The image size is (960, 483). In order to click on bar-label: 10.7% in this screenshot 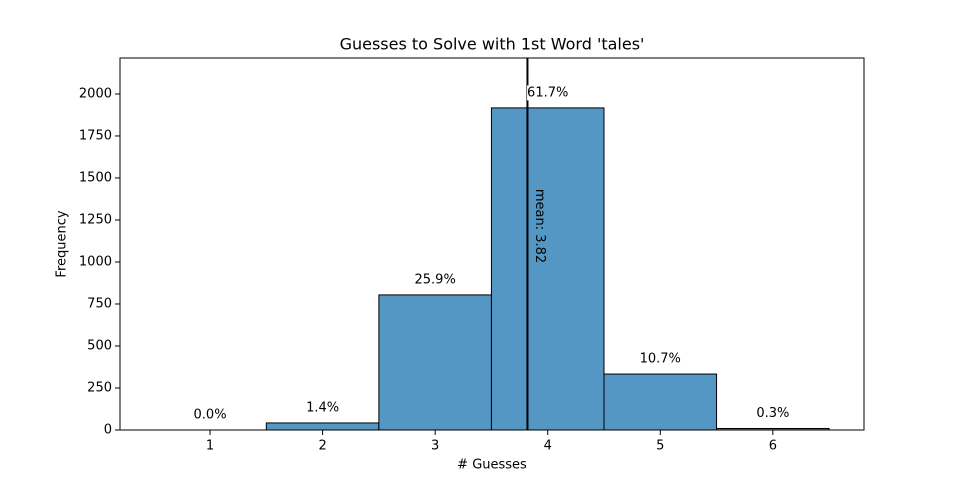, I will do `click(660, 359)`.